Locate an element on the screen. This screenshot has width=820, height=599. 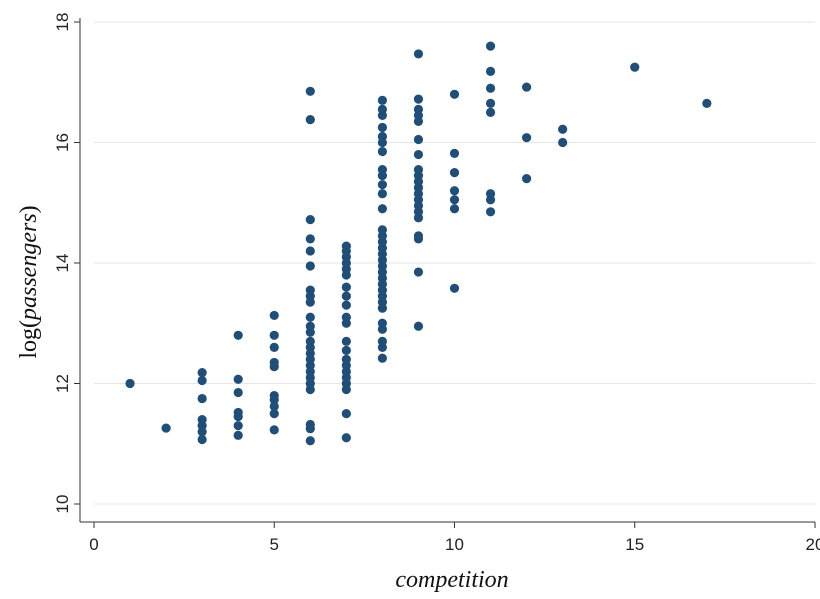
y-tick-label-12: 12 is located at coordinates (62, 383).